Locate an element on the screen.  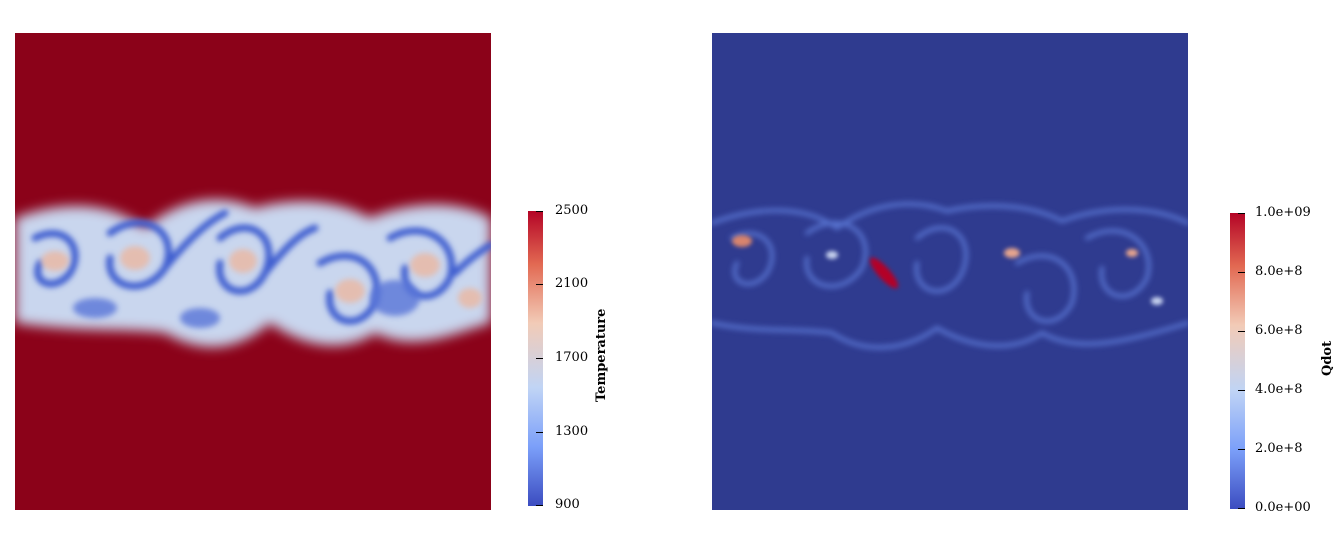
colorbar-tick-label: 6.0e+8 is located at coordinates (1279, 330).